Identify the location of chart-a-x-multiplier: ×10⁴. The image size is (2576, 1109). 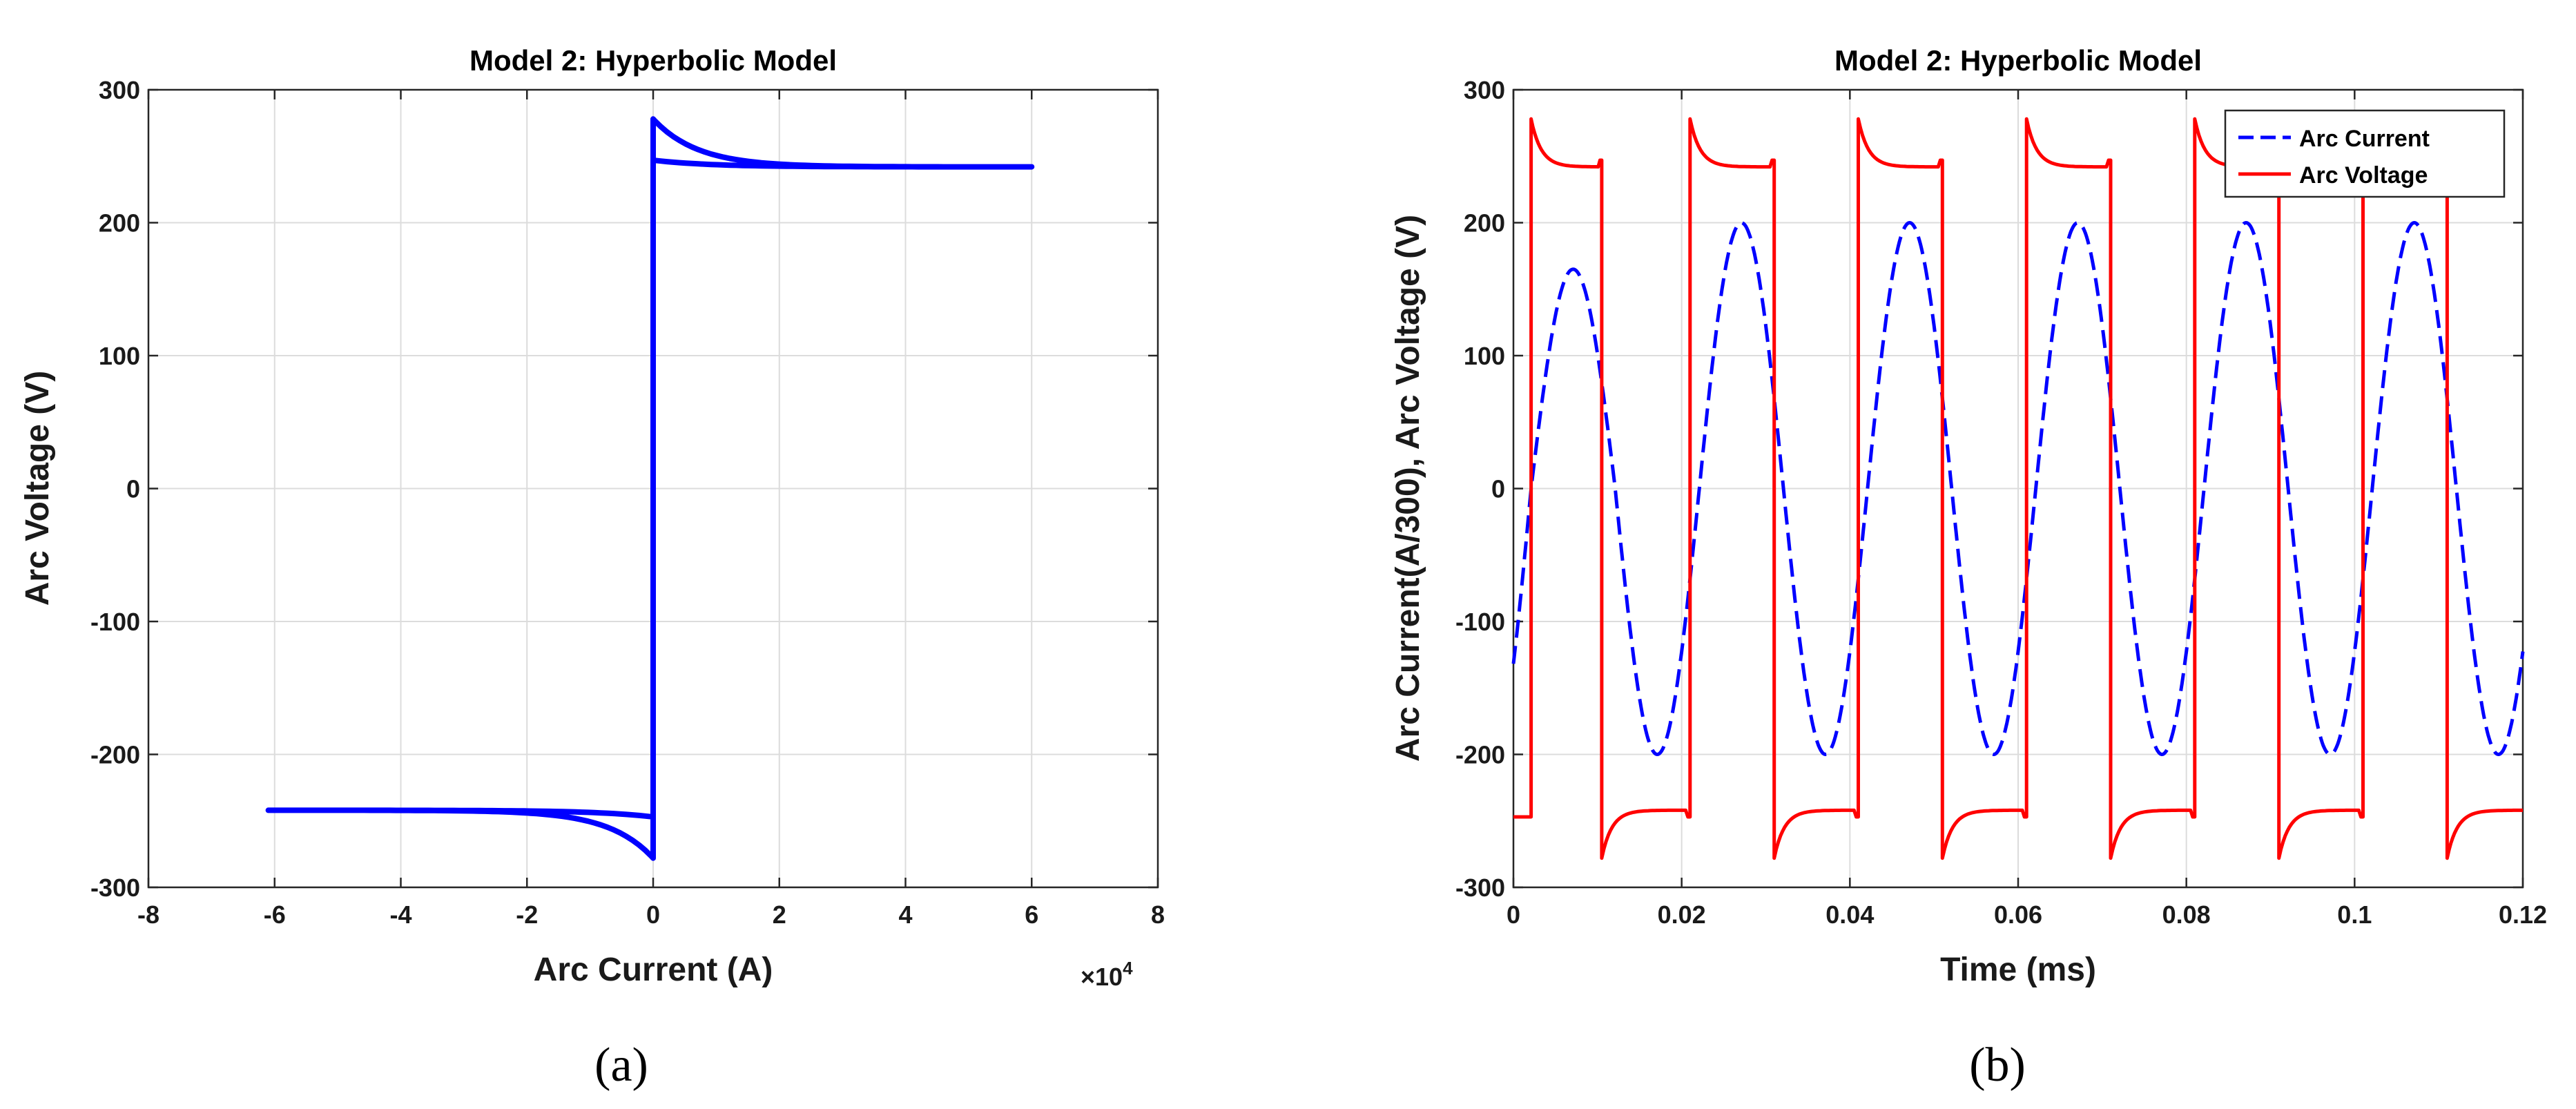
(1107, 974).